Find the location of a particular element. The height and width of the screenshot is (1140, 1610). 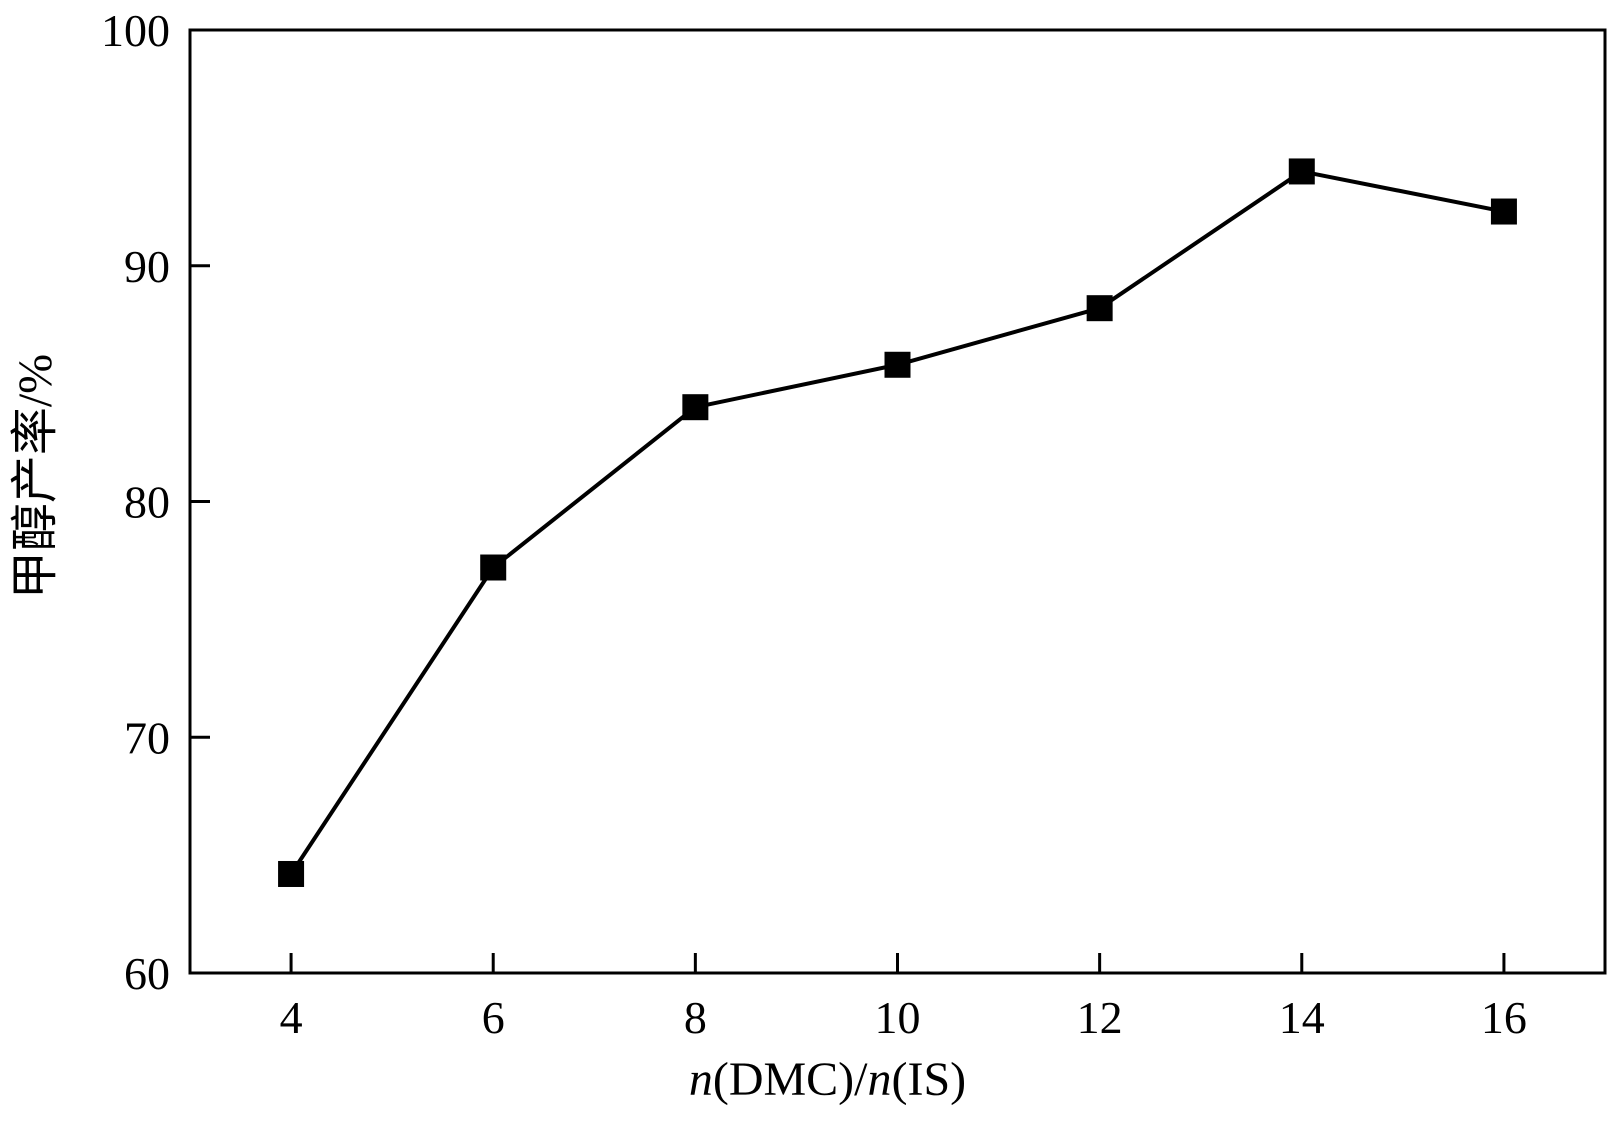

x-tick-label: 16 is located at coordinates (1504, 1017).